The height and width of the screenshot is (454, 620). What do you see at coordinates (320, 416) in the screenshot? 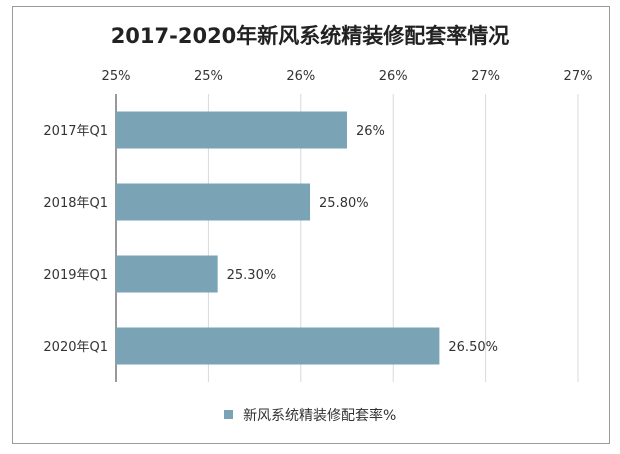
I see `legend-label: 新风系统精装修配套率%` at bounding box center [320, 416].